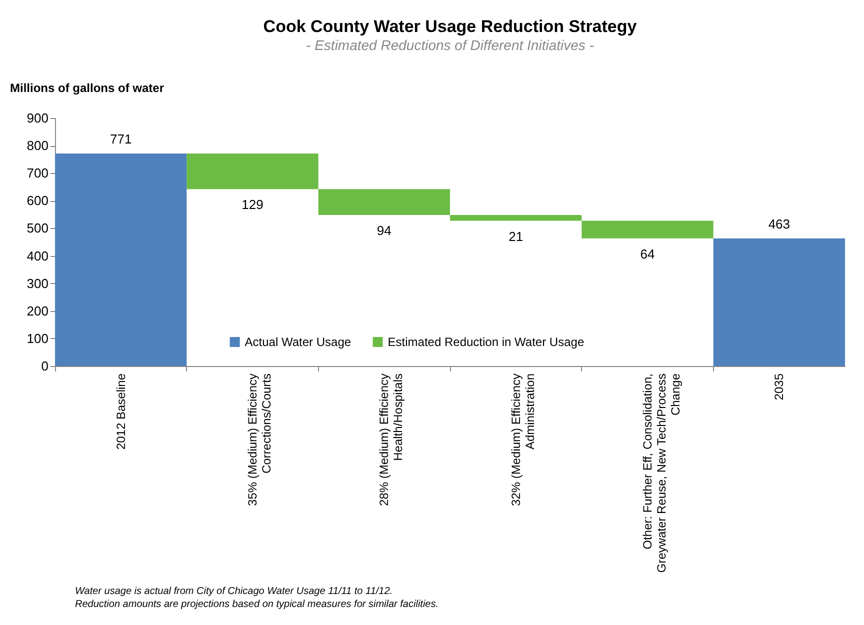 The width and height of the screenshot is (864, 625). I want to click on data-label: 94, so click(384, 230).